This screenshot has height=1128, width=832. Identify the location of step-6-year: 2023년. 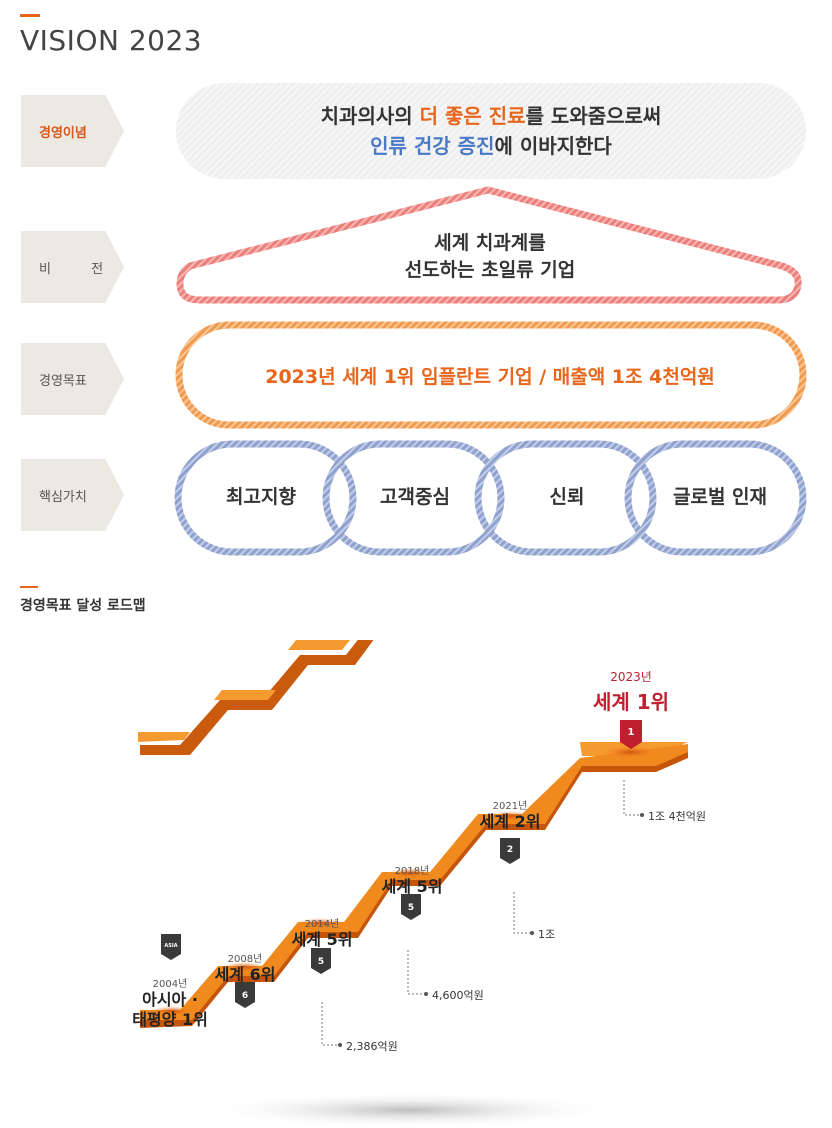
(631, 677).